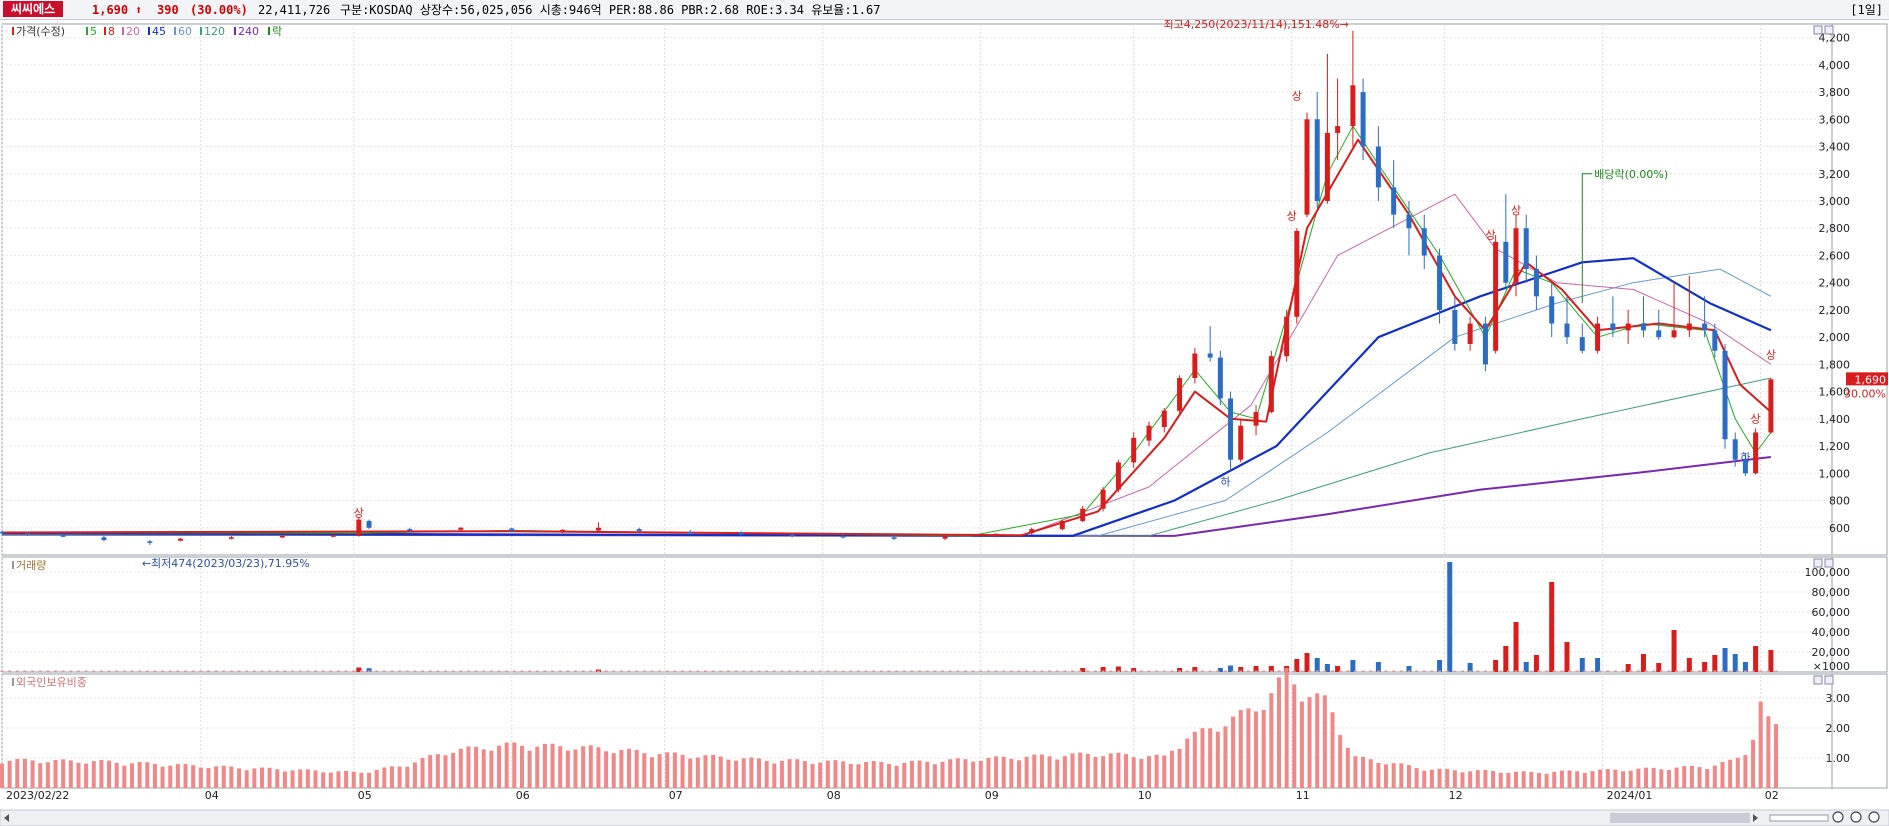  Describe the element at coordinates (277, 31) in the screenshot. I see `legend-adjustment: 락` at that location.